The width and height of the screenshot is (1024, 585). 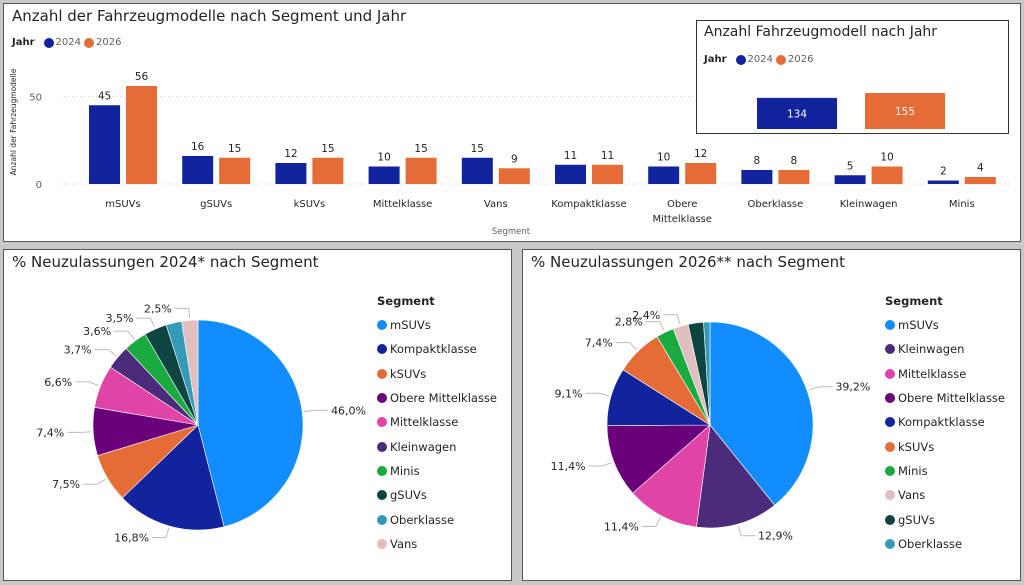 I want to click on pie-data-label: 9,1%, so click(x=569, y=393).